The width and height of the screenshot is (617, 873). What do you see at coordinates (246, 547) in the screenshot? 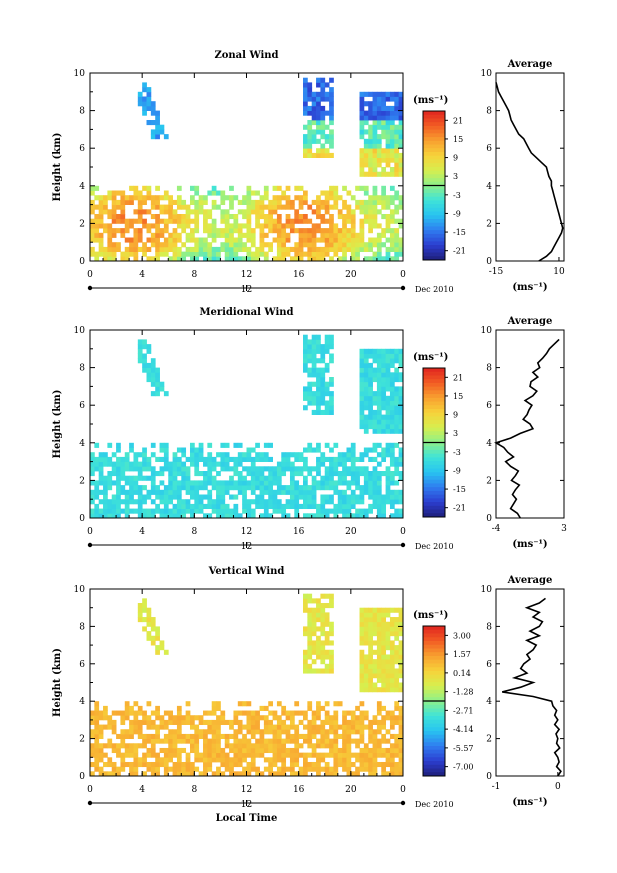
I see `day-label: 12` at bounding box center [246, 547].